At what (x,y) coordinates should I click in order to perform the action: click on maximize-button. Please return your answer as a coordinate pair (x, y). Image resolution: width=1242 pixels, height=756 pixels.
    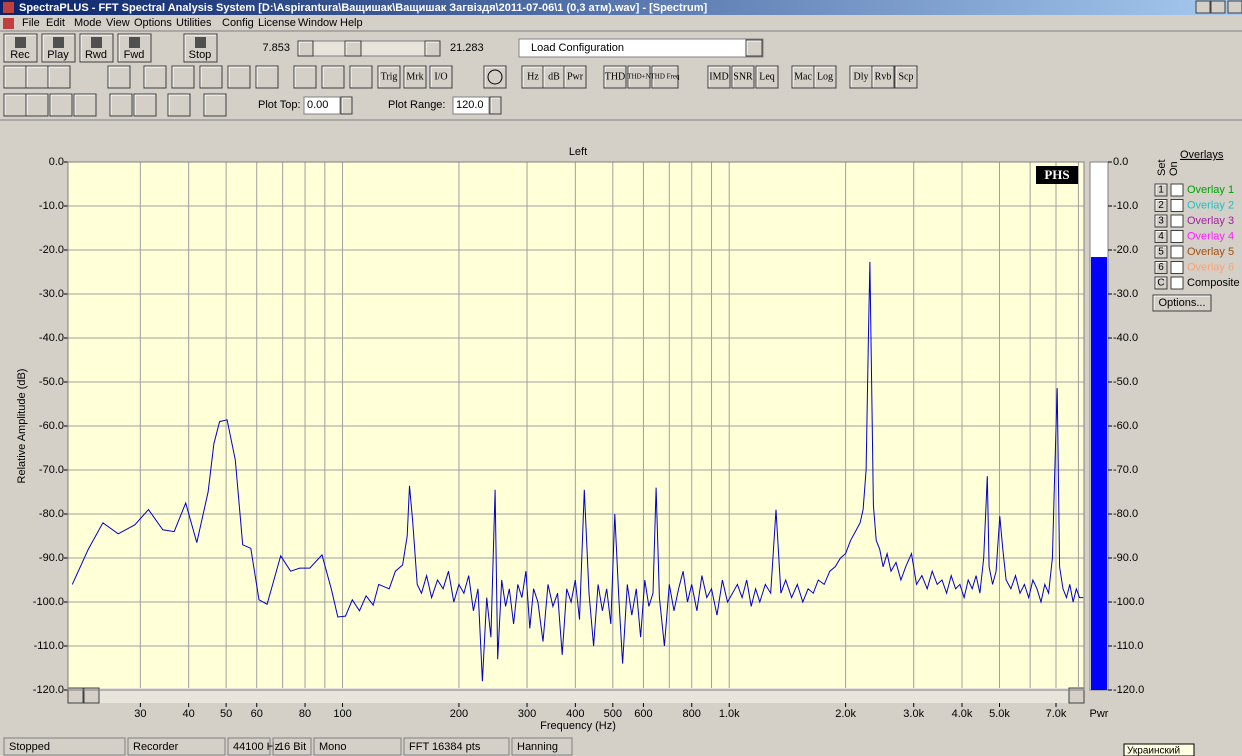
    Looking at the image, I should click on (1218, 7).